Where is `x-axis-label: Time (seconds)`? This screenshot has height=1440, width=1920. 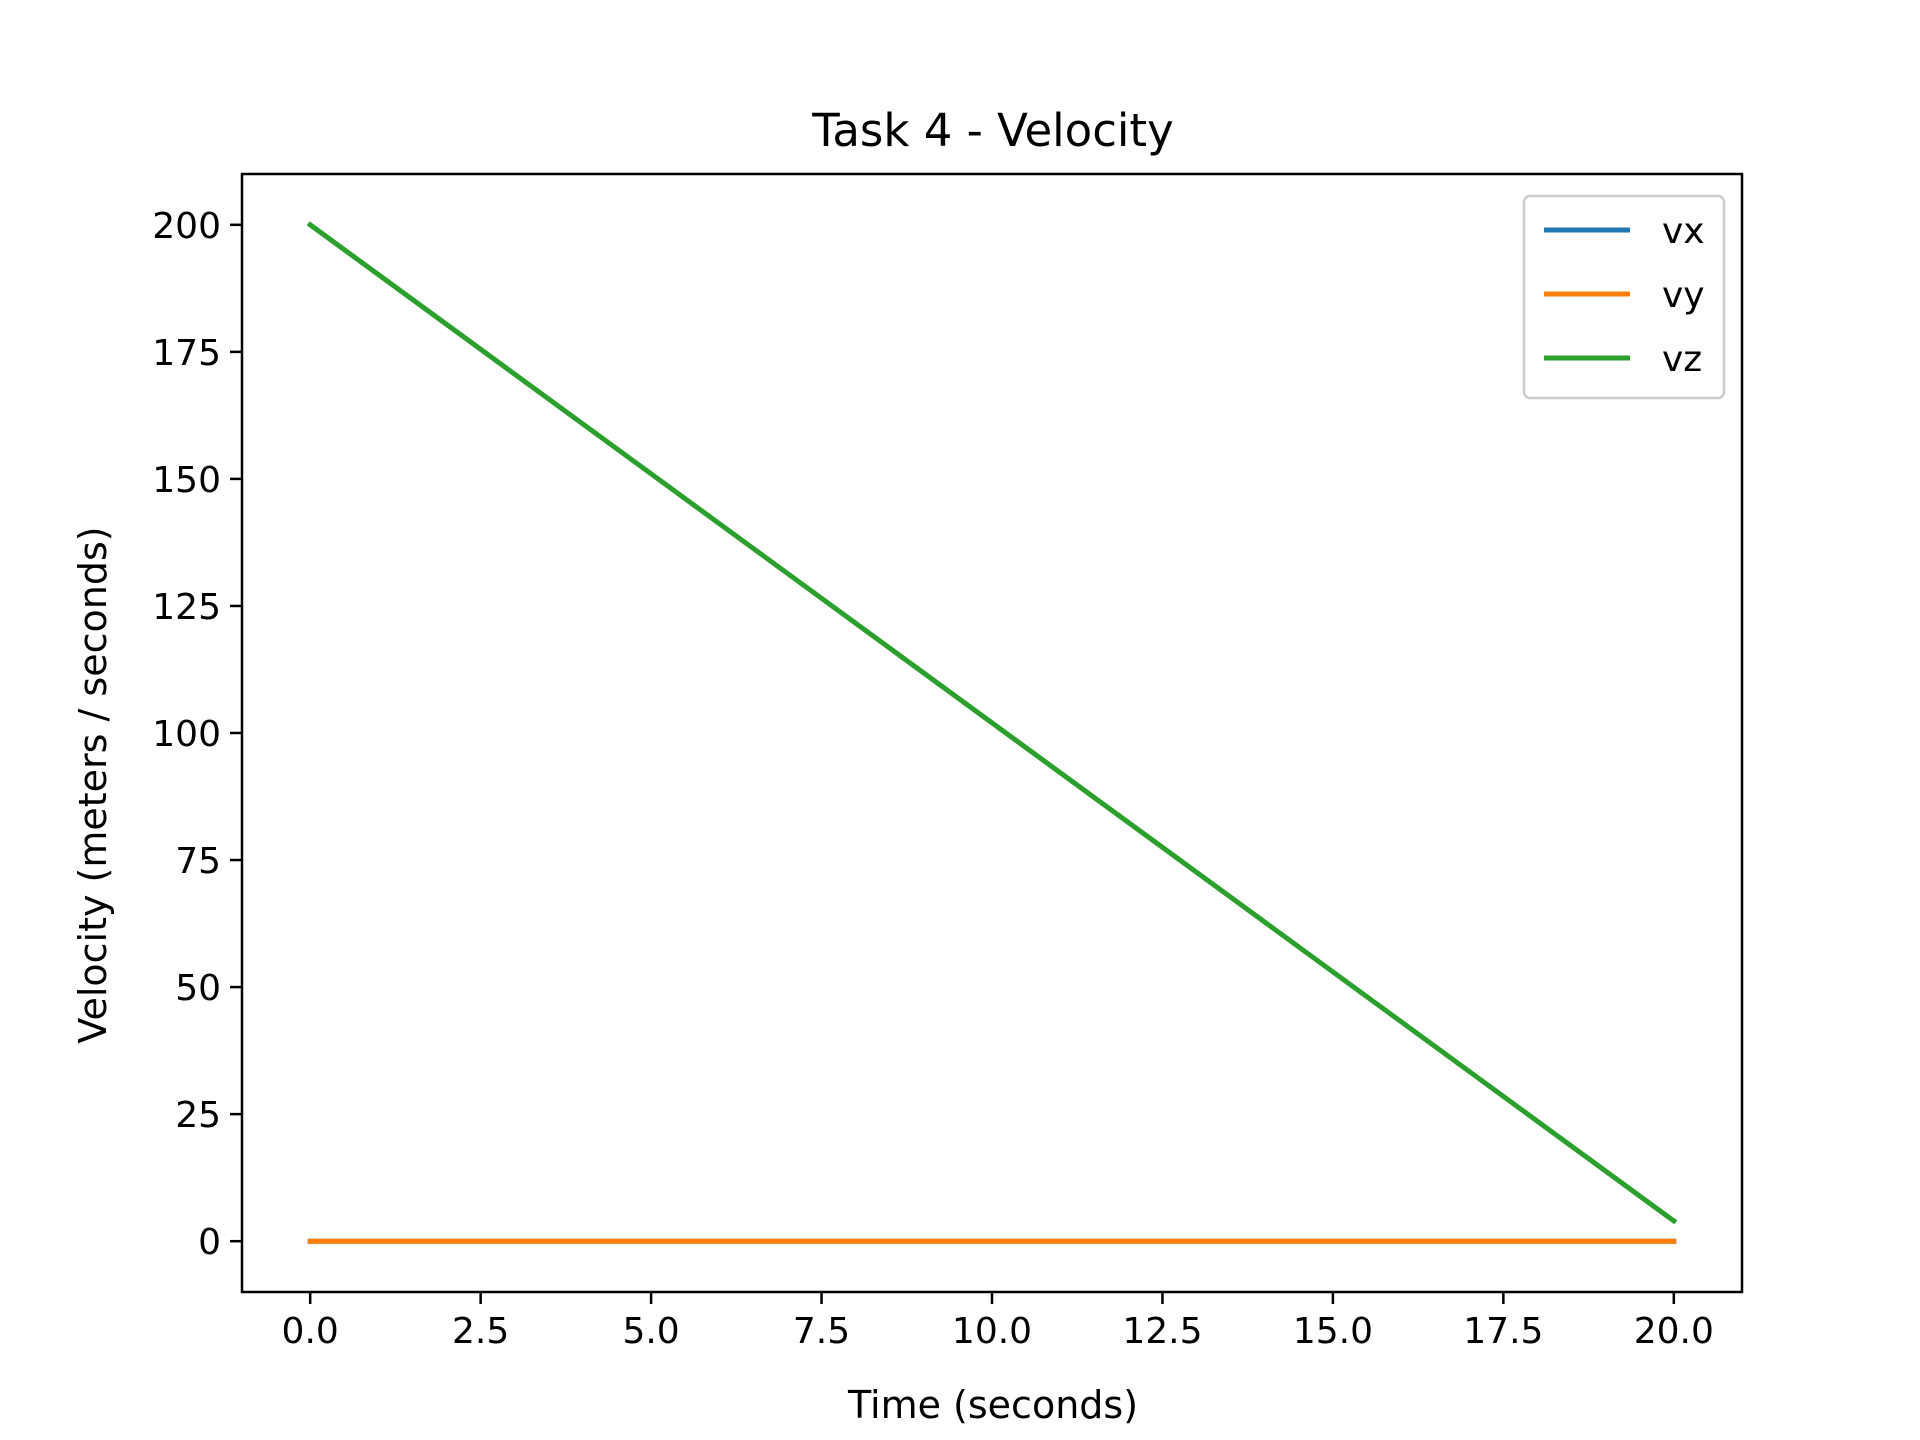 x-axis-label: Time (seconds) is located at coordinates (992, 1405).